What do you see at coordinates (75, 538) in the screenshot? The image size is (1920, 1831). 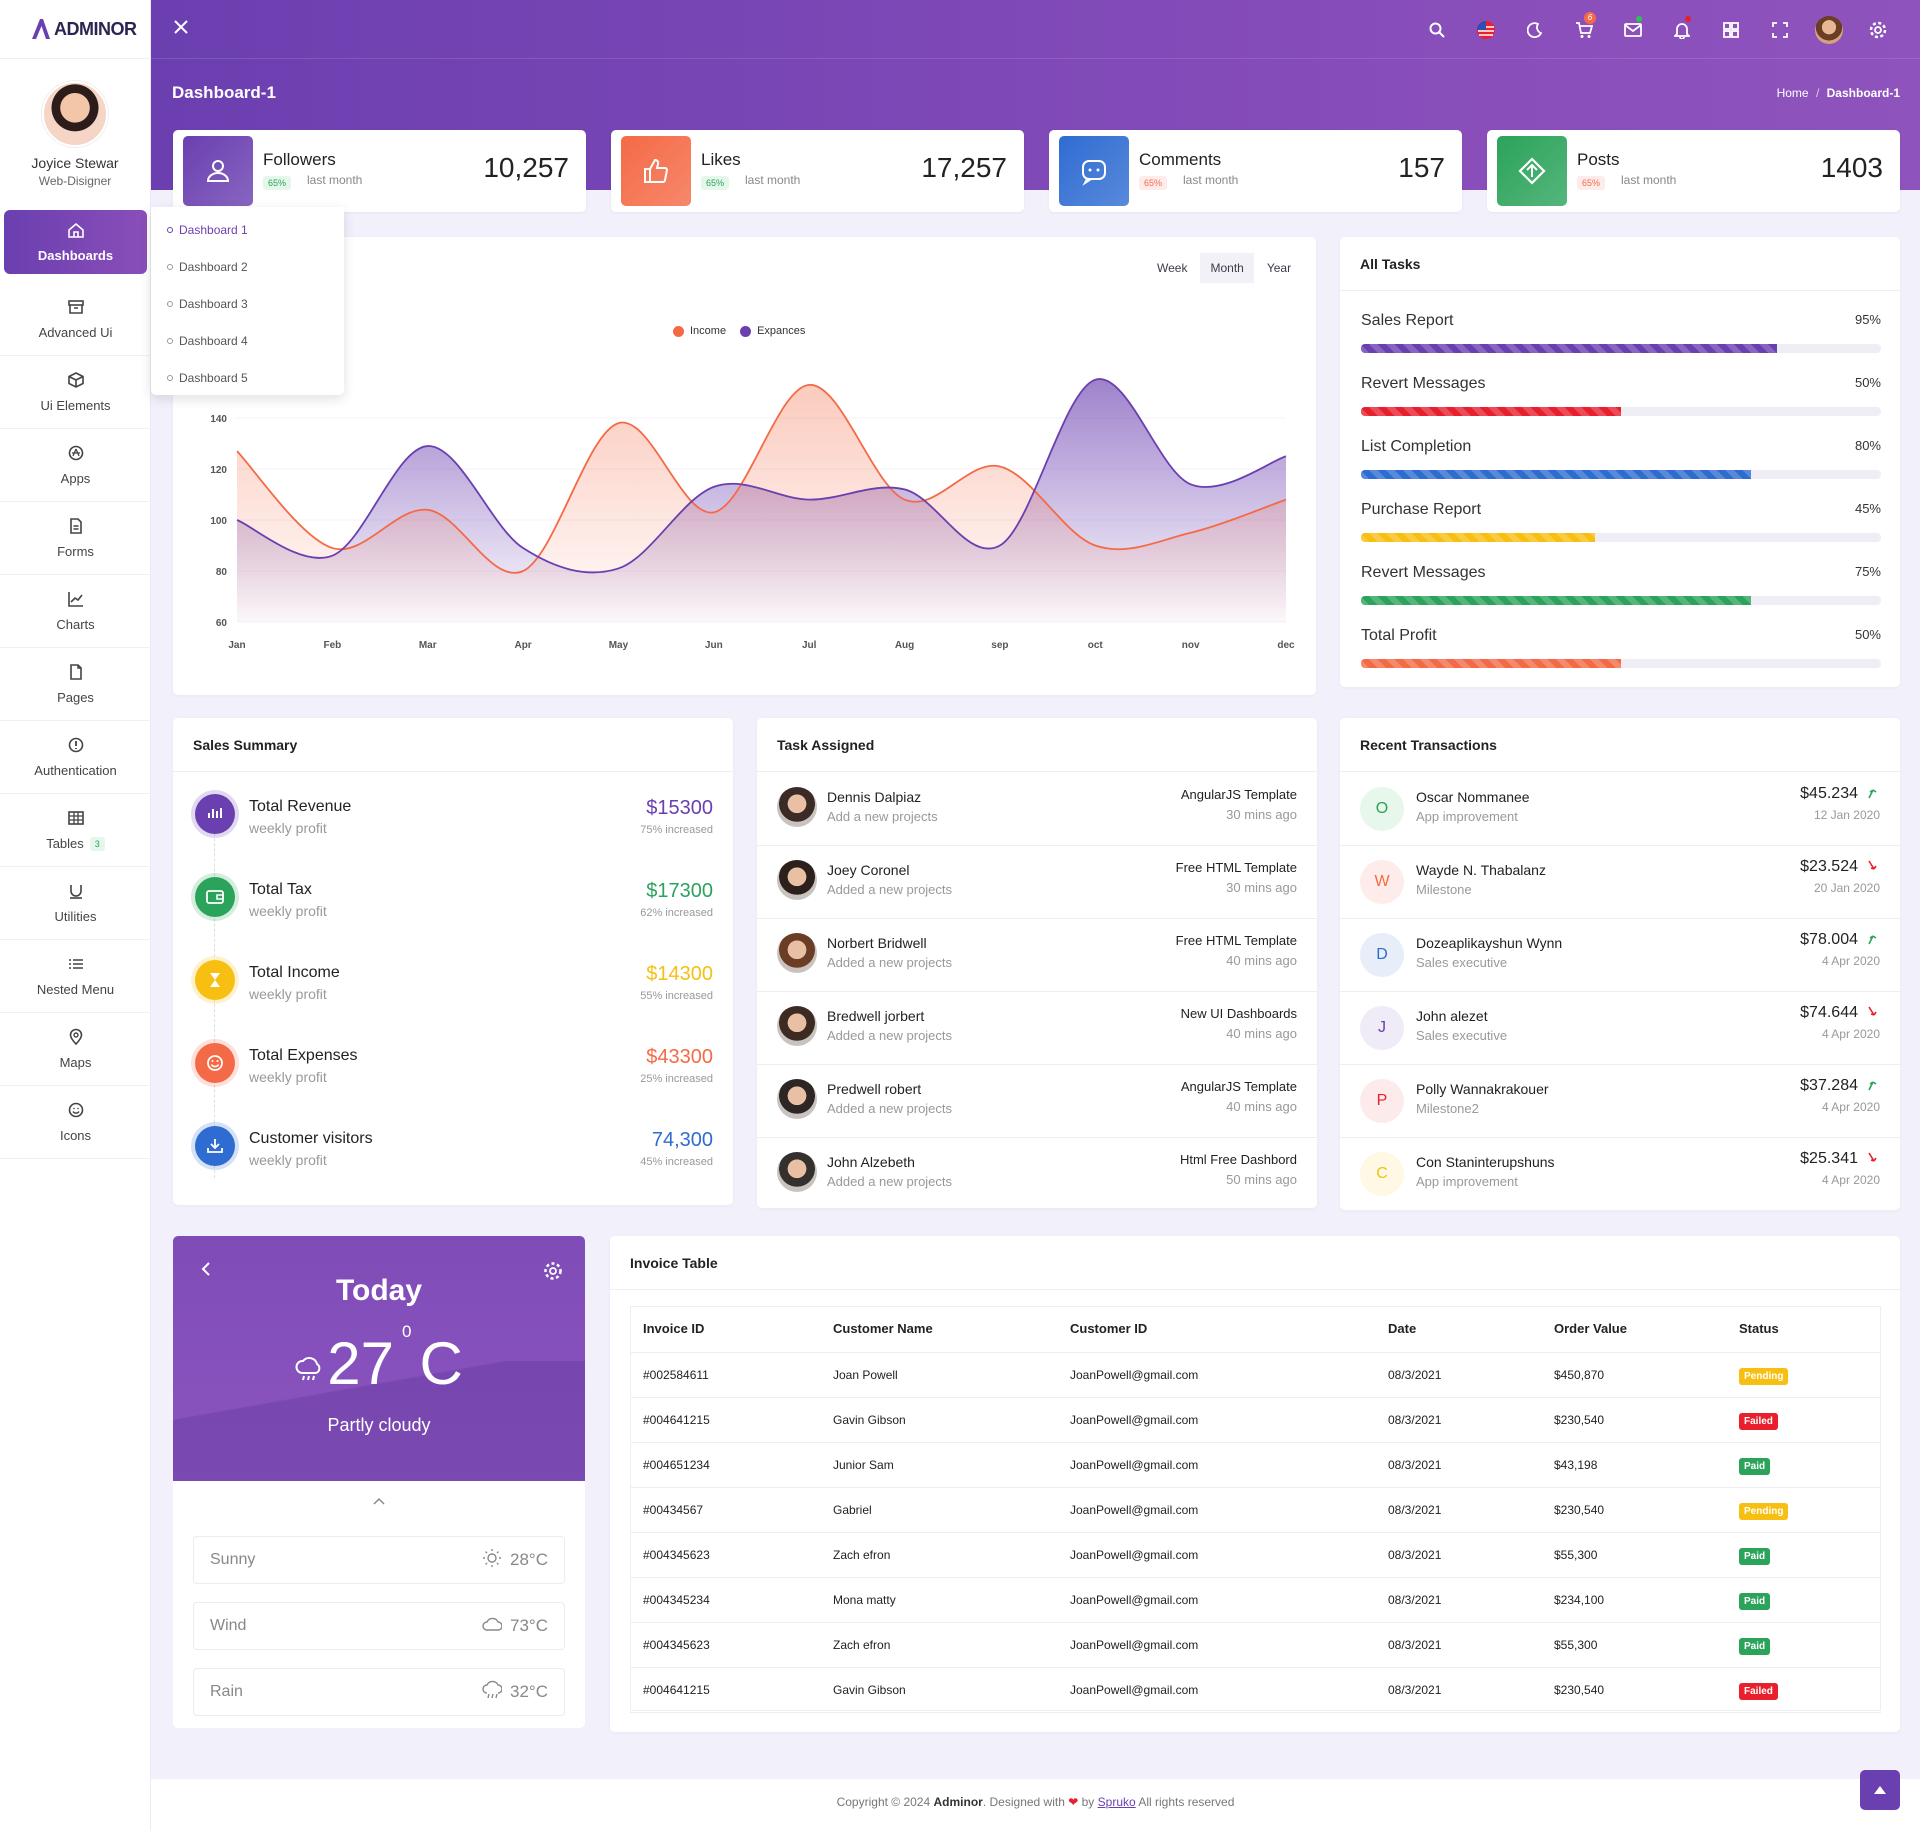 I see `sidebar-item-forms: Forms` at bounding box center [75, 538].